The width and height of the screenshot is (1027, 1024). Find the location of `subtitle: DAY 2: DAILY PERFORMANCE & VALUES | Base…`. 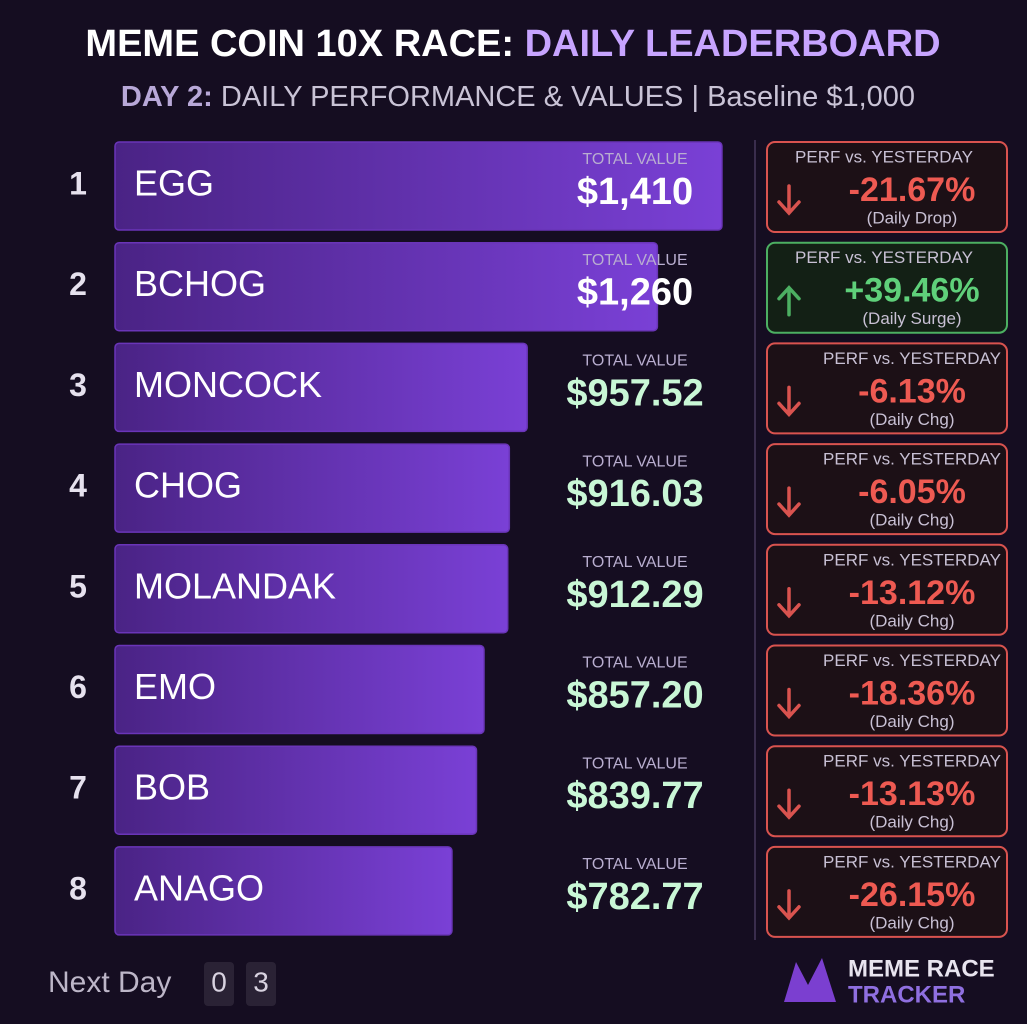

subtitle: DAY 2: DAILY PERFORMANCE & VALUES | Base… is located at coordinates (518, 97).